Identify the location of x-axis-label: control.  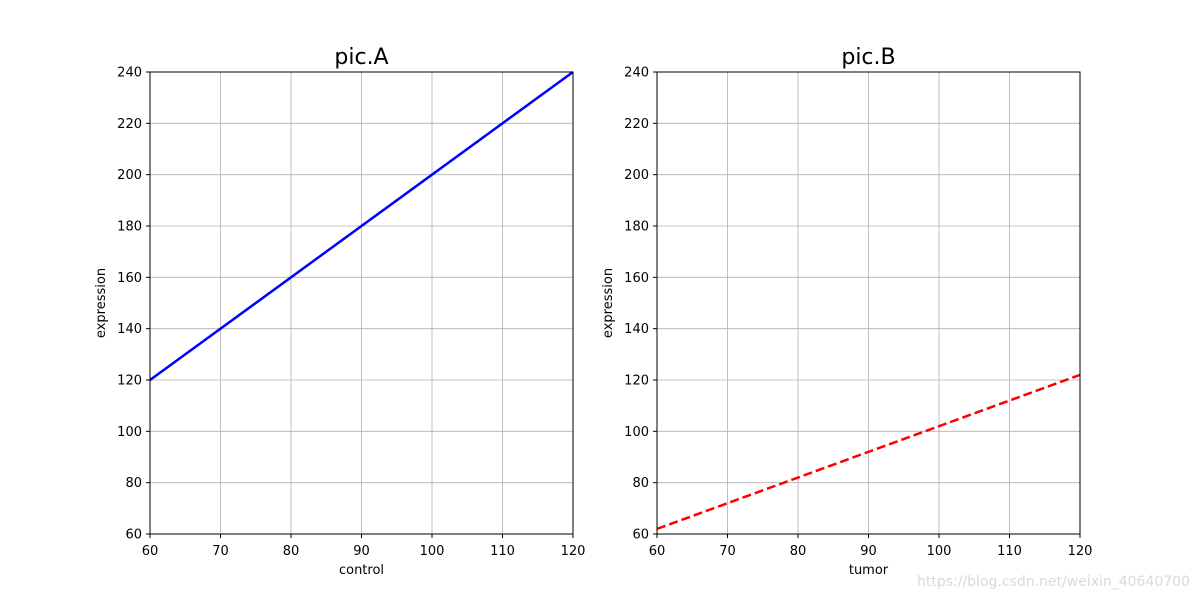
(361, 570).